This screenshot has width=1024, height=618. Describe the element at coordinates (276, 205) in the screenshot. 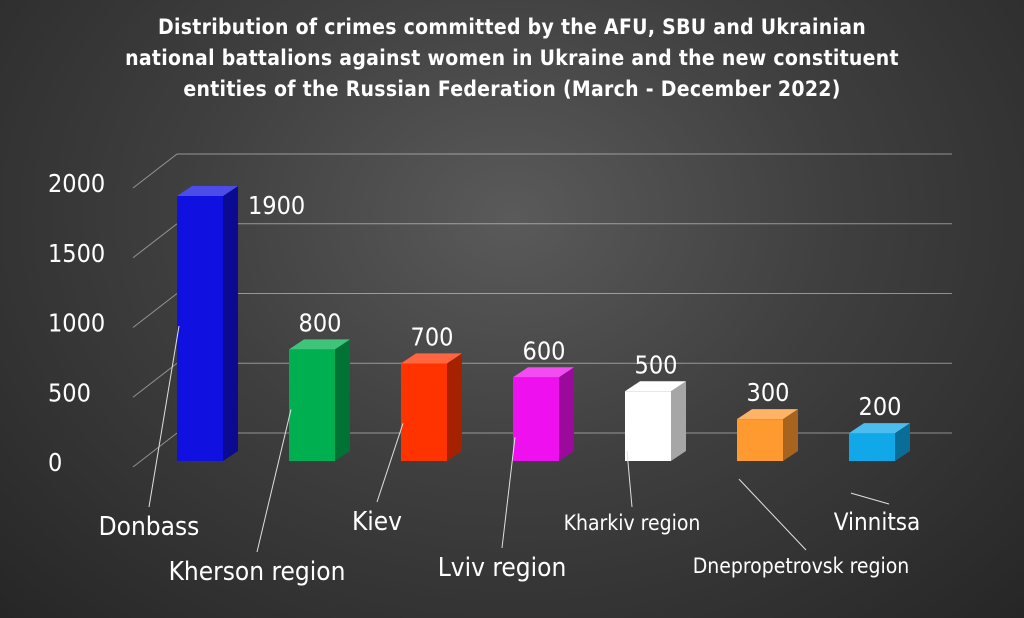

I see `data-label: 1900` at that location.